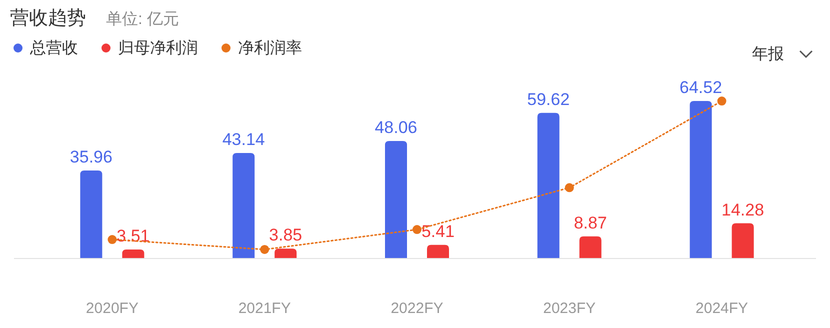  Describe the element at coordinates (569, 308) in the screenshot. I see `x-tick-label: 2023FY` at that location.